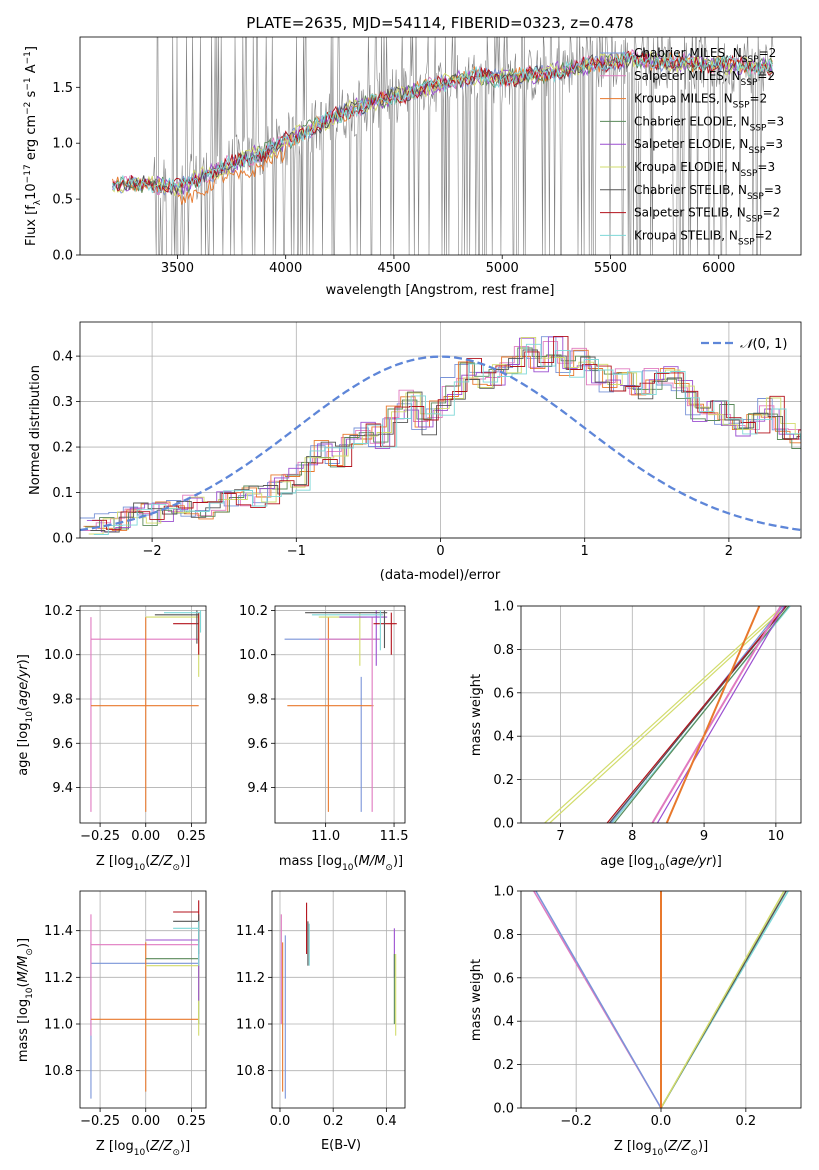 This screenshot has height=1170, width=819. I want to click on label-part: Chabrier ELODIE, N, so click(692, 121).